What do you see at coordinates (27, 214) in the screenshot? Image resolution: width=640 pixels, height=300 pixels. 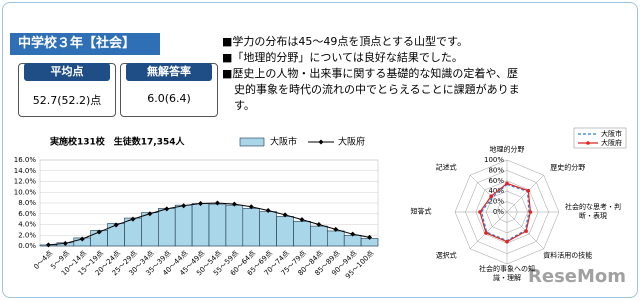 I see `y-tick-label: 6.0%` at bounding box center [27, 214].